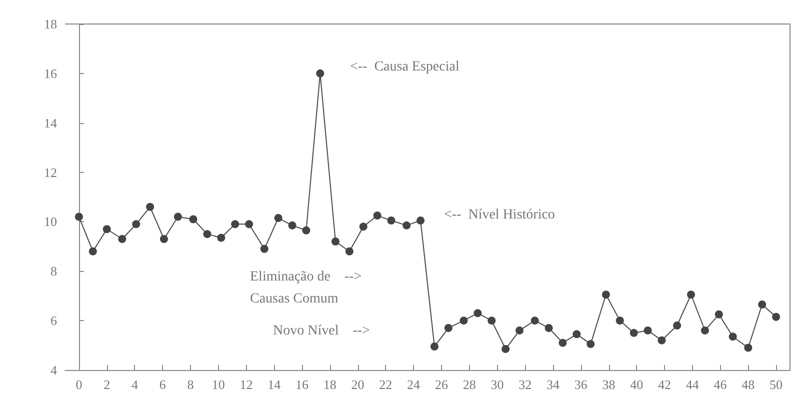  I want to click on y-tick-label: 14, so click(51, 122).